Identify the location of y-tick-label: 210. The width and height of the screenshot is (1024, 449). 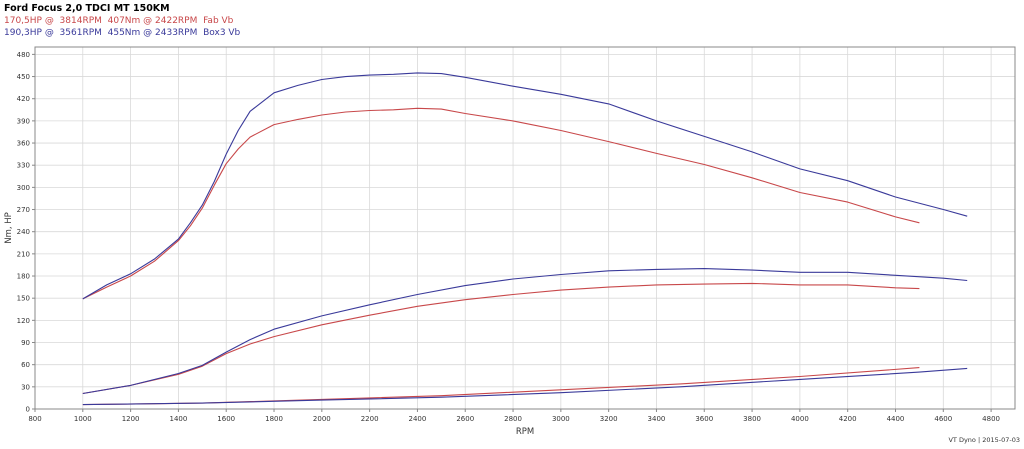
(23, 254).